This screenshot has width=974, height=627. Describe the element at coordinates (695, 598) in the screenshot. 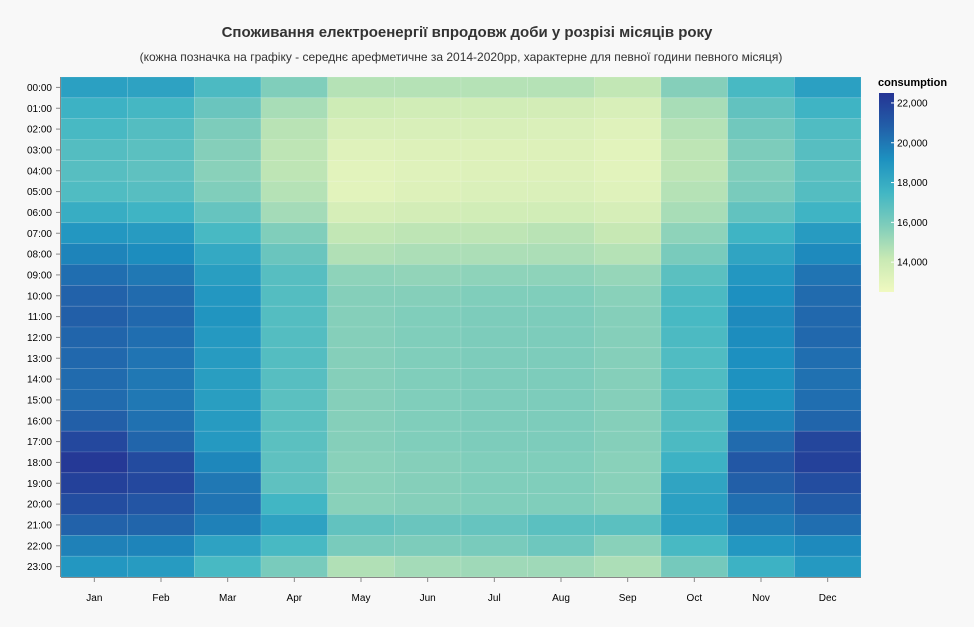

I see `x-tick-label: Oct` at that location.